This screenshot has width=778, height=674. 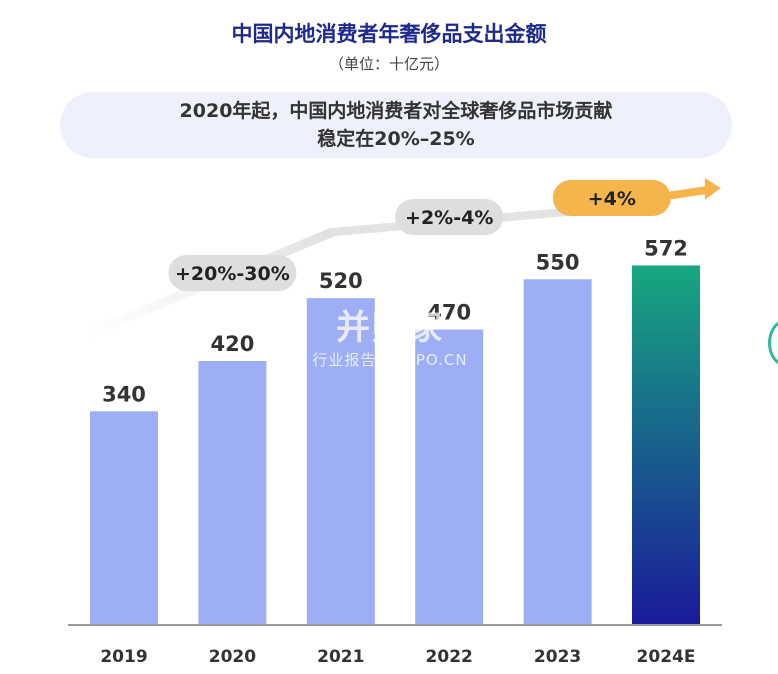 What do you see at coordinates (123, 657) in the screenshot?
I see `category-label-2019: 2019` at bounding box center [123, 657].